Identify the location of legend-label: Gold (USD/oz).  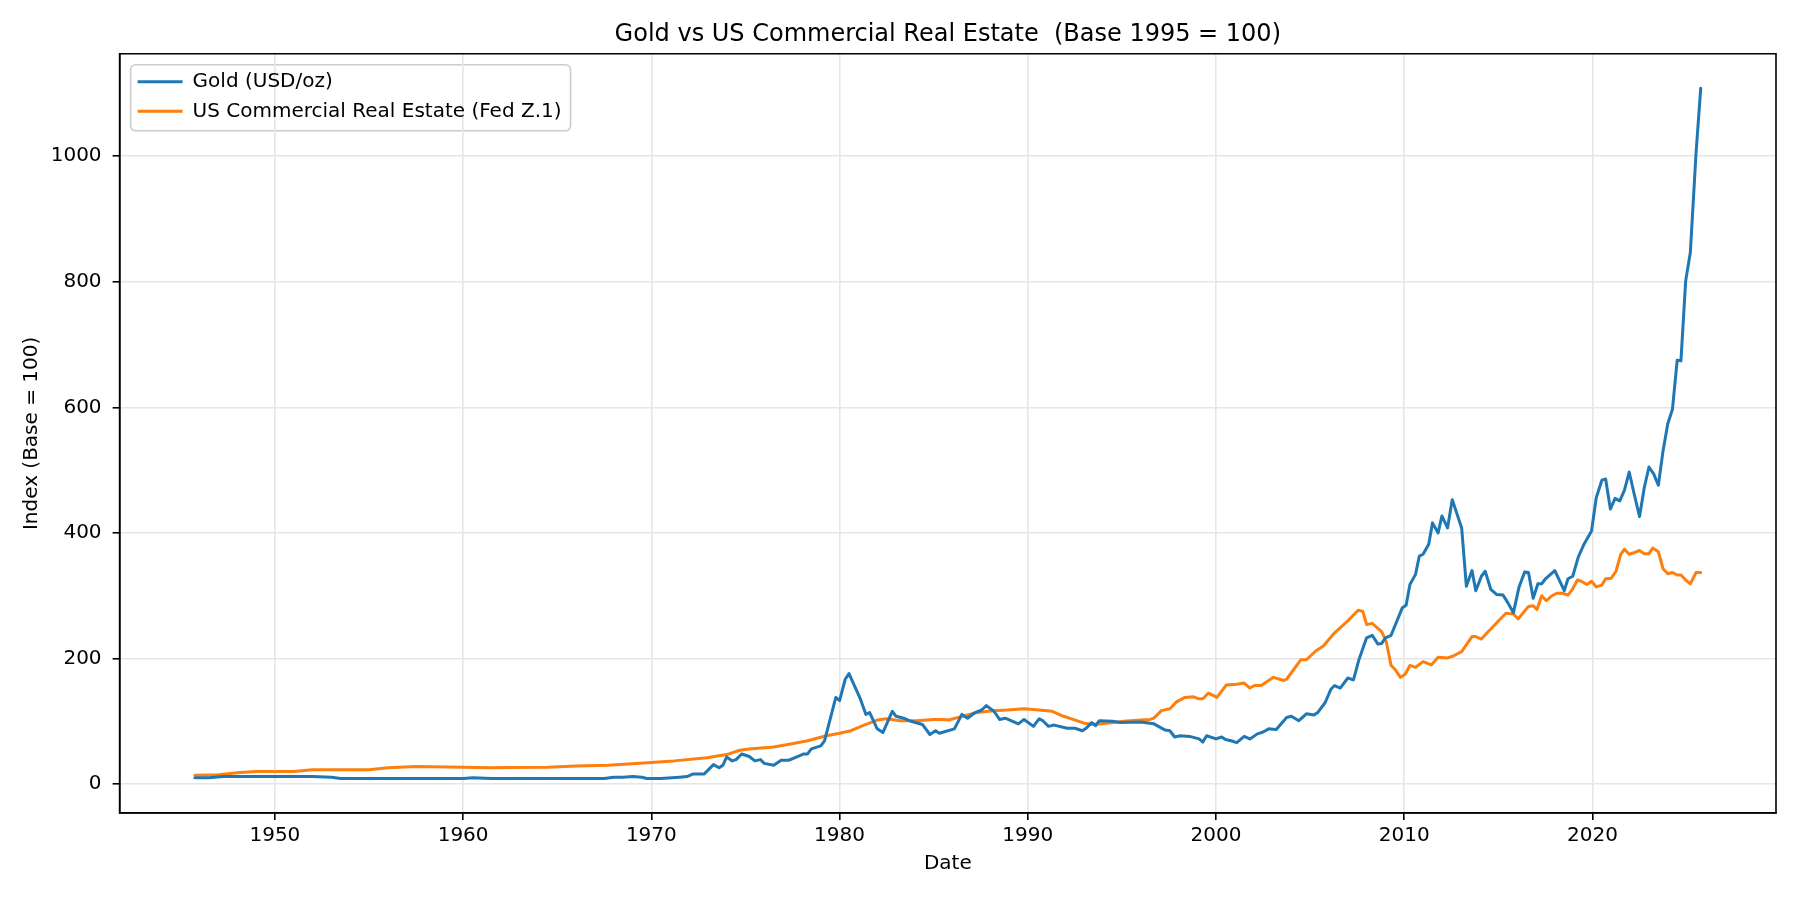
(262, 80).